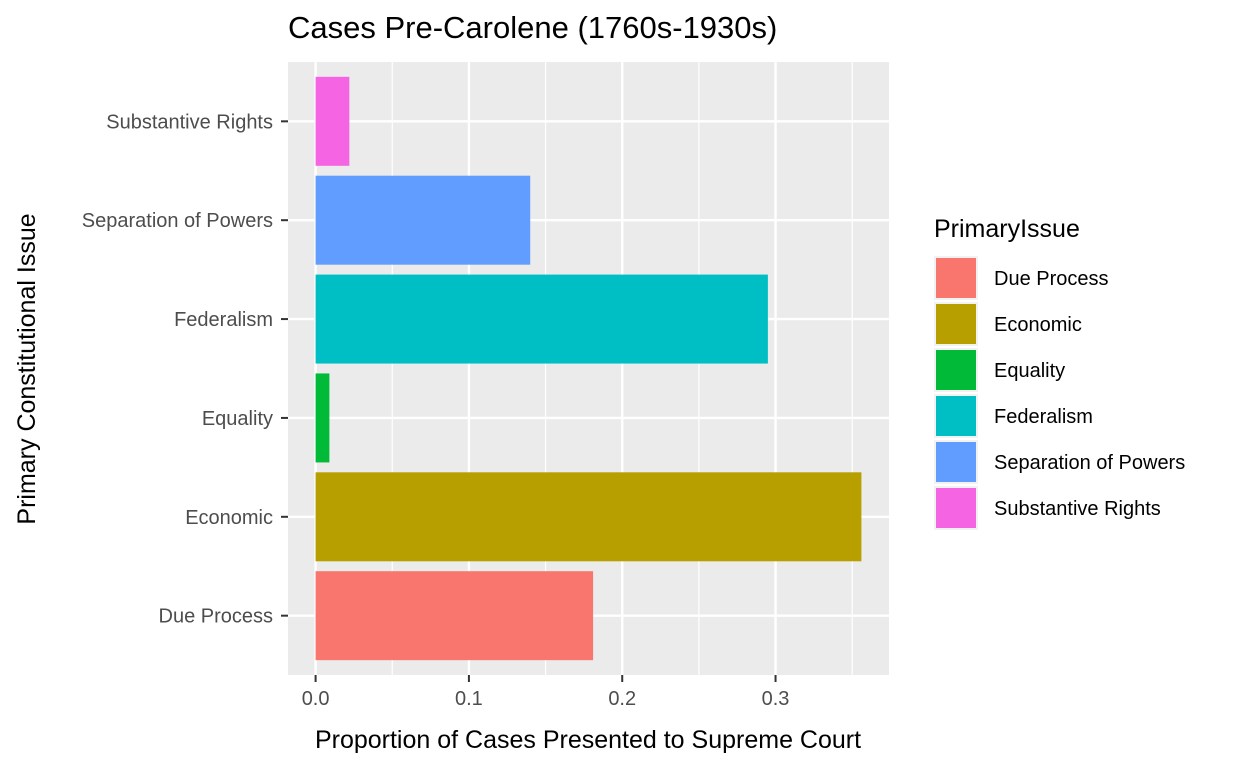  I want to click on bar-due-process, so click(454, 616).